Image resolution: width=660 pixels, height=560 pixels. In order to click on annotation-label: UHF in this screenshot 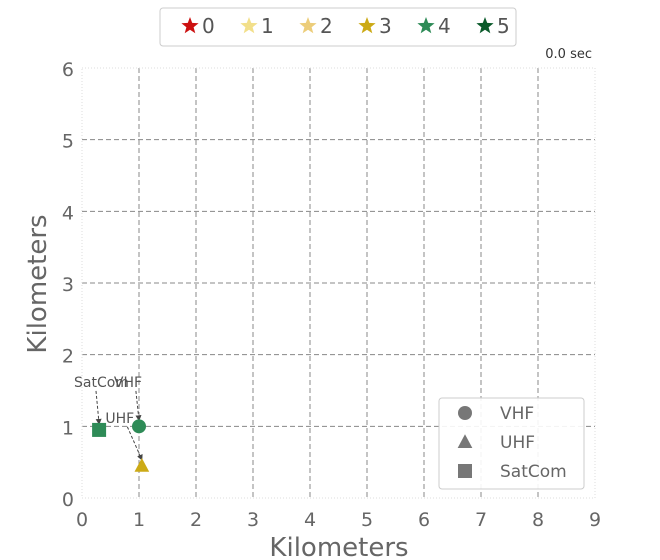, I will do `click(119, 419)`.